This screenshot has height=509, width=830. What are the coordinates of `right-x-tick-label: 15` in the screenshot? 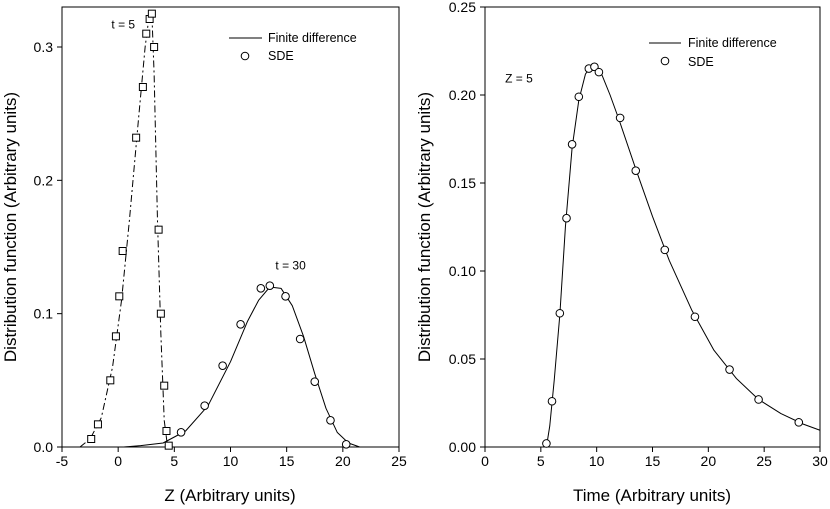 It's located at (653, 461).